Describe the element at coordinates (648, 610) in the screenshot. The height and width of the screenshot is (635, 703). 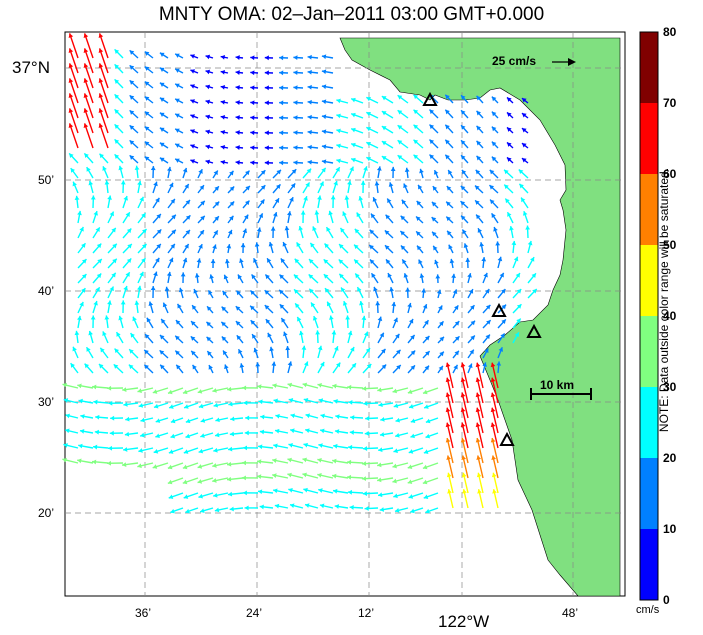
I see `colorbar-unit: cm/s` at that location.